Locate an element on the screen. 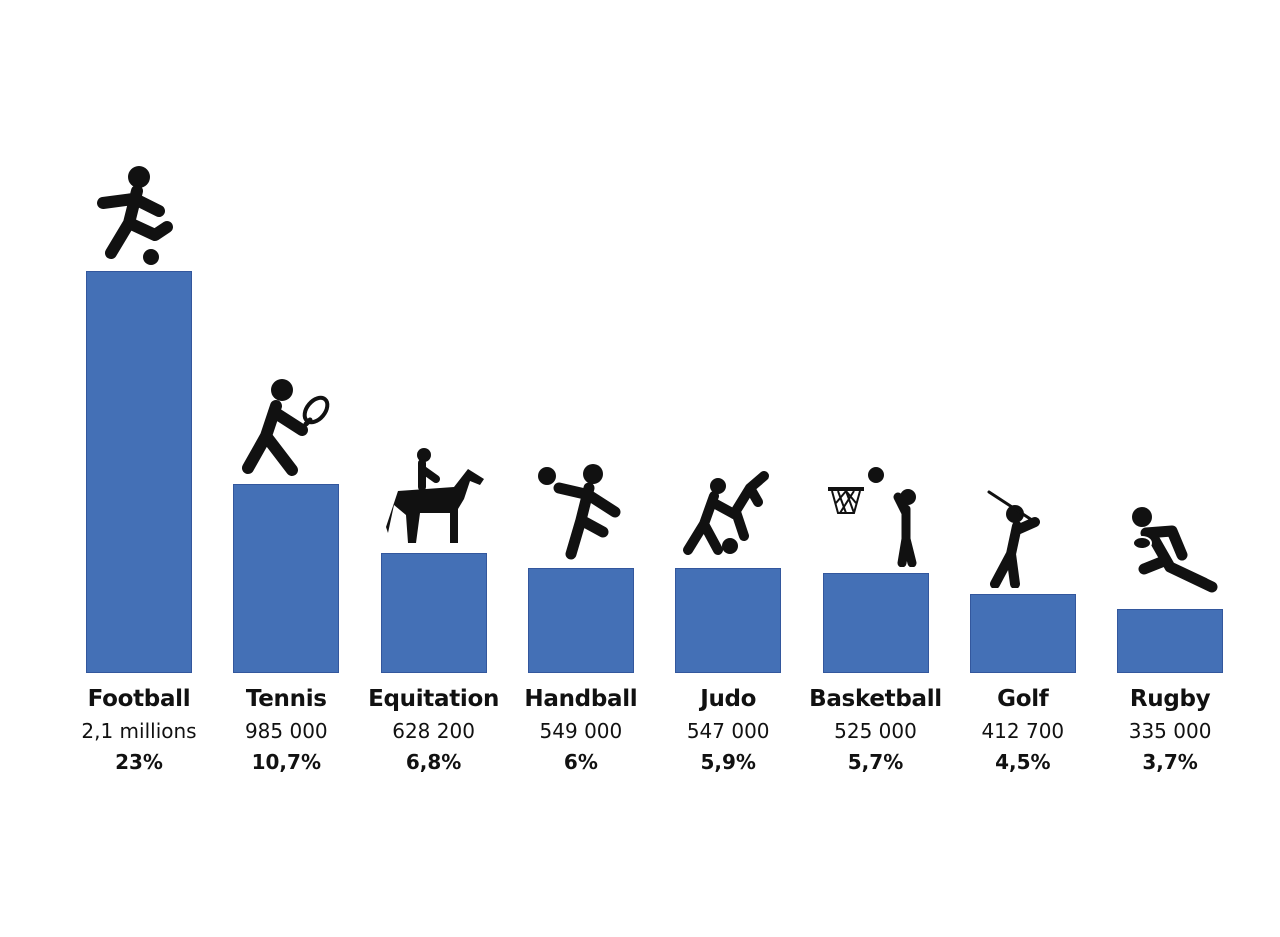  count-label: 412 700 is located at coordinates (1023, 731).